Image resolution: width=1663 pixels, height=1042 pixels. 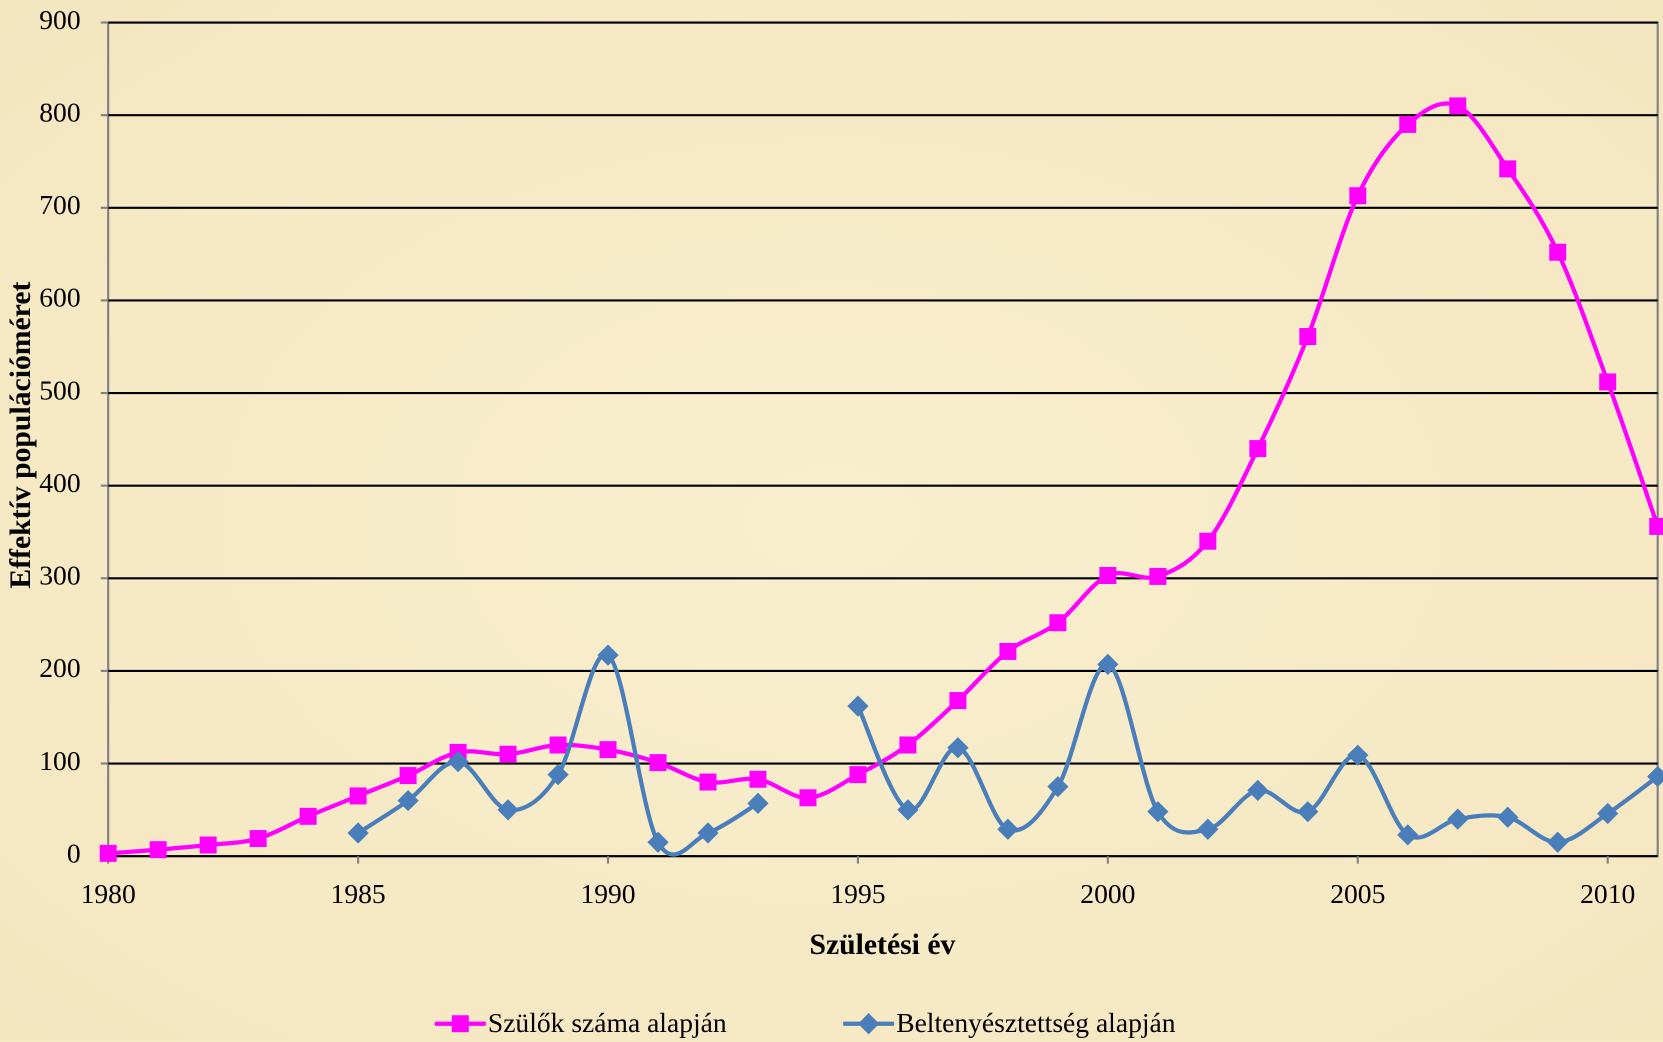 What do you see at coordinates (59, 575) in the screenshot?
I see `y-tick-label: 300` at bounding box center [59, 575].